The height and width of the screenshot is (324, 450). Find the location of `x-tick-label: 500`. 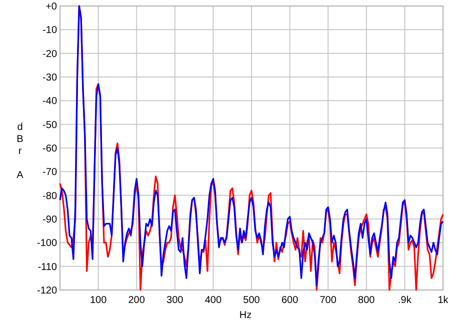

x-tick-label: 500 is located at coordinates (251, 300).